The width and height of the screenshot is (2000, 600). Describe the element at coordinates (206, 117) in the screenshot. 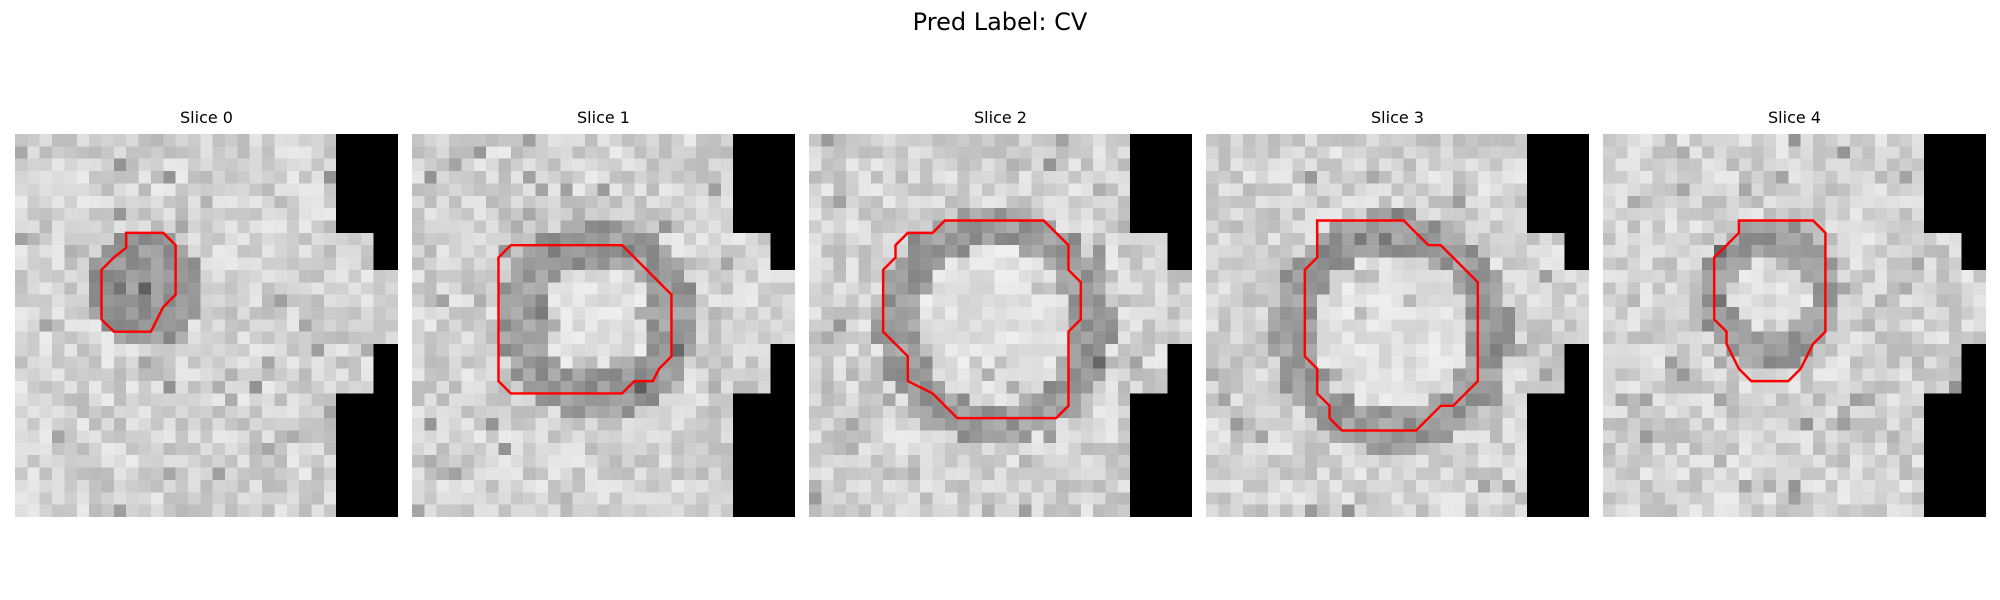

I see `slice-title-0: Slice 0` at that location.